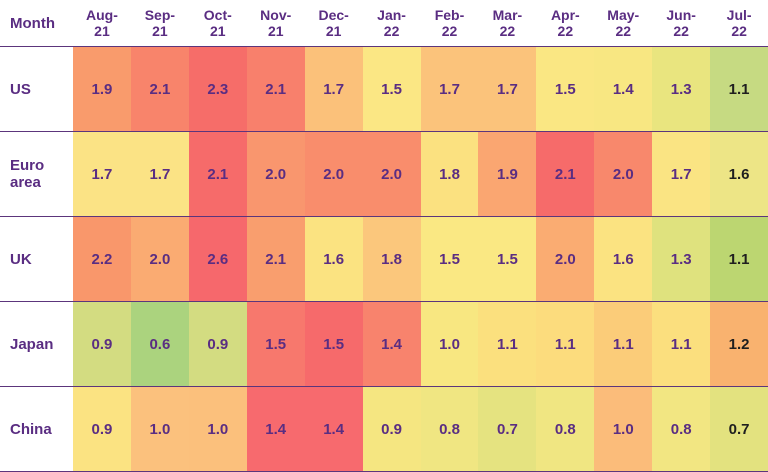 The image size is (768, 472). I want to click on column-header-month: Sep-, so click(160, 15).